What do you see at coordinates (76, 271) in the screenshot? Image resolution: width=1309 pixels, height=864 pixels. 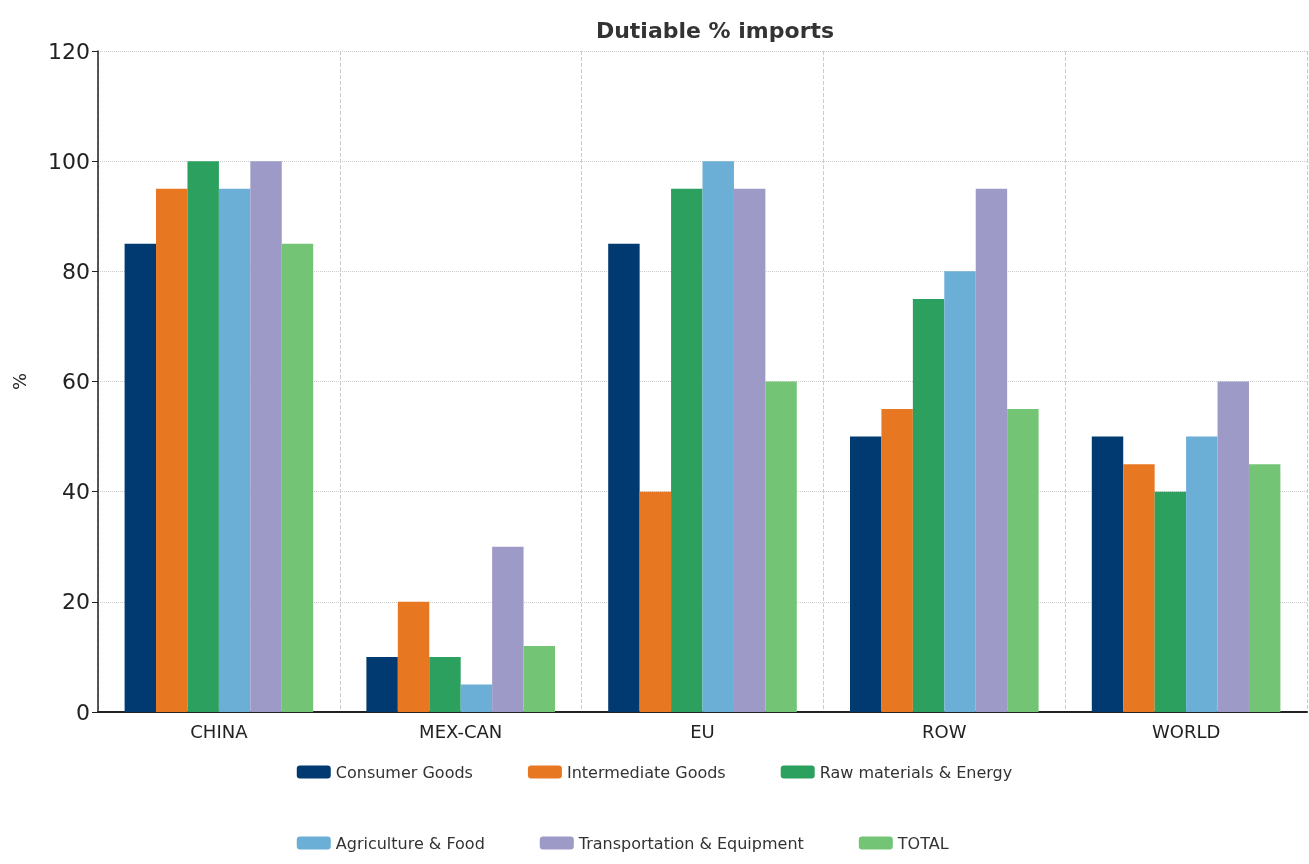 I see `y-tick-label: 80` at bounding box center [76, 271].